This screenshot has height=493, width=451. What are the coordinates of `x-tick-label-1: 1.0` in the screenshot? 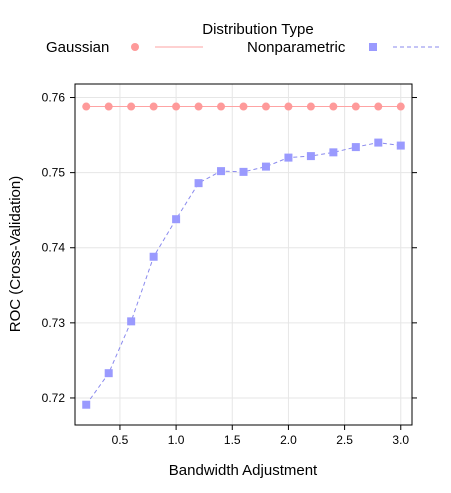 It's located at (176, 440).